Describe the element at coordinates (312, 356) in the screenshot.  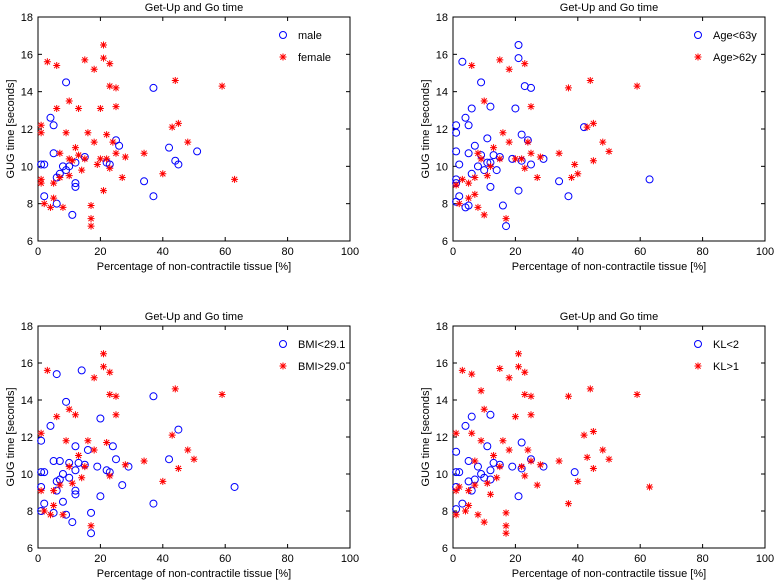
I see `legend: BMI<29.1 BMI>29.0` at that location.